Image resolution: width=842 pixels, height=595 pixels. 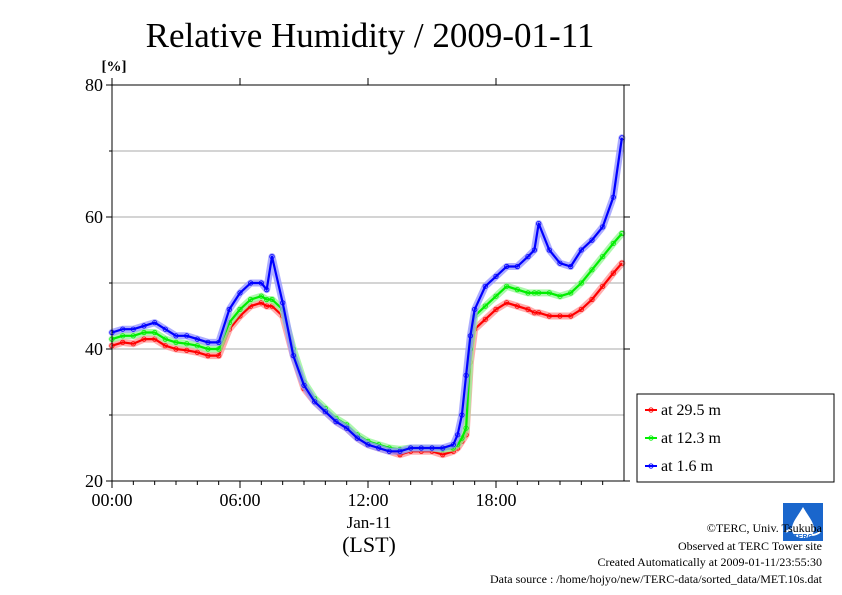 What do you see at coordinates (94, 85) in the screenshot?
I see `y-tick-label: 80` at bounding box center [94, 85].